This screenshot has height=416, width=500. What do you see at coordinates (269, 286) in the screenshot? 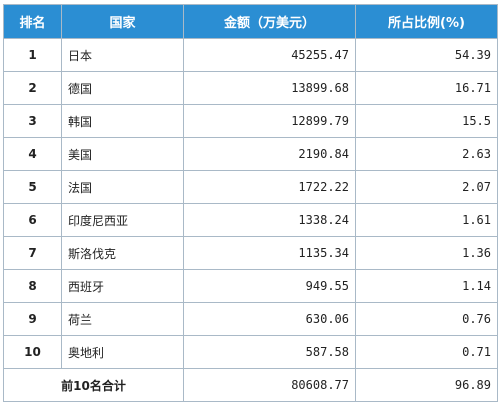
I see `amount-cell: 949.55` at bounding box center [269, 286].